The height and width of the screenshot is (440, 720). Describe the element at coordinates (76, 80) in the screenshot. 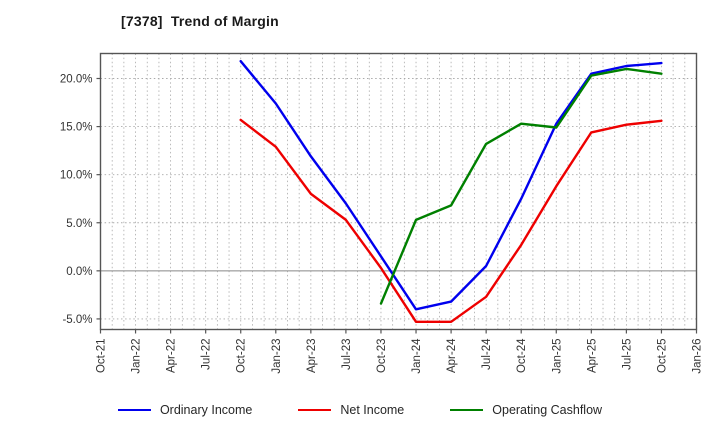

I see `y-tick-label: 20.0%` at that location.